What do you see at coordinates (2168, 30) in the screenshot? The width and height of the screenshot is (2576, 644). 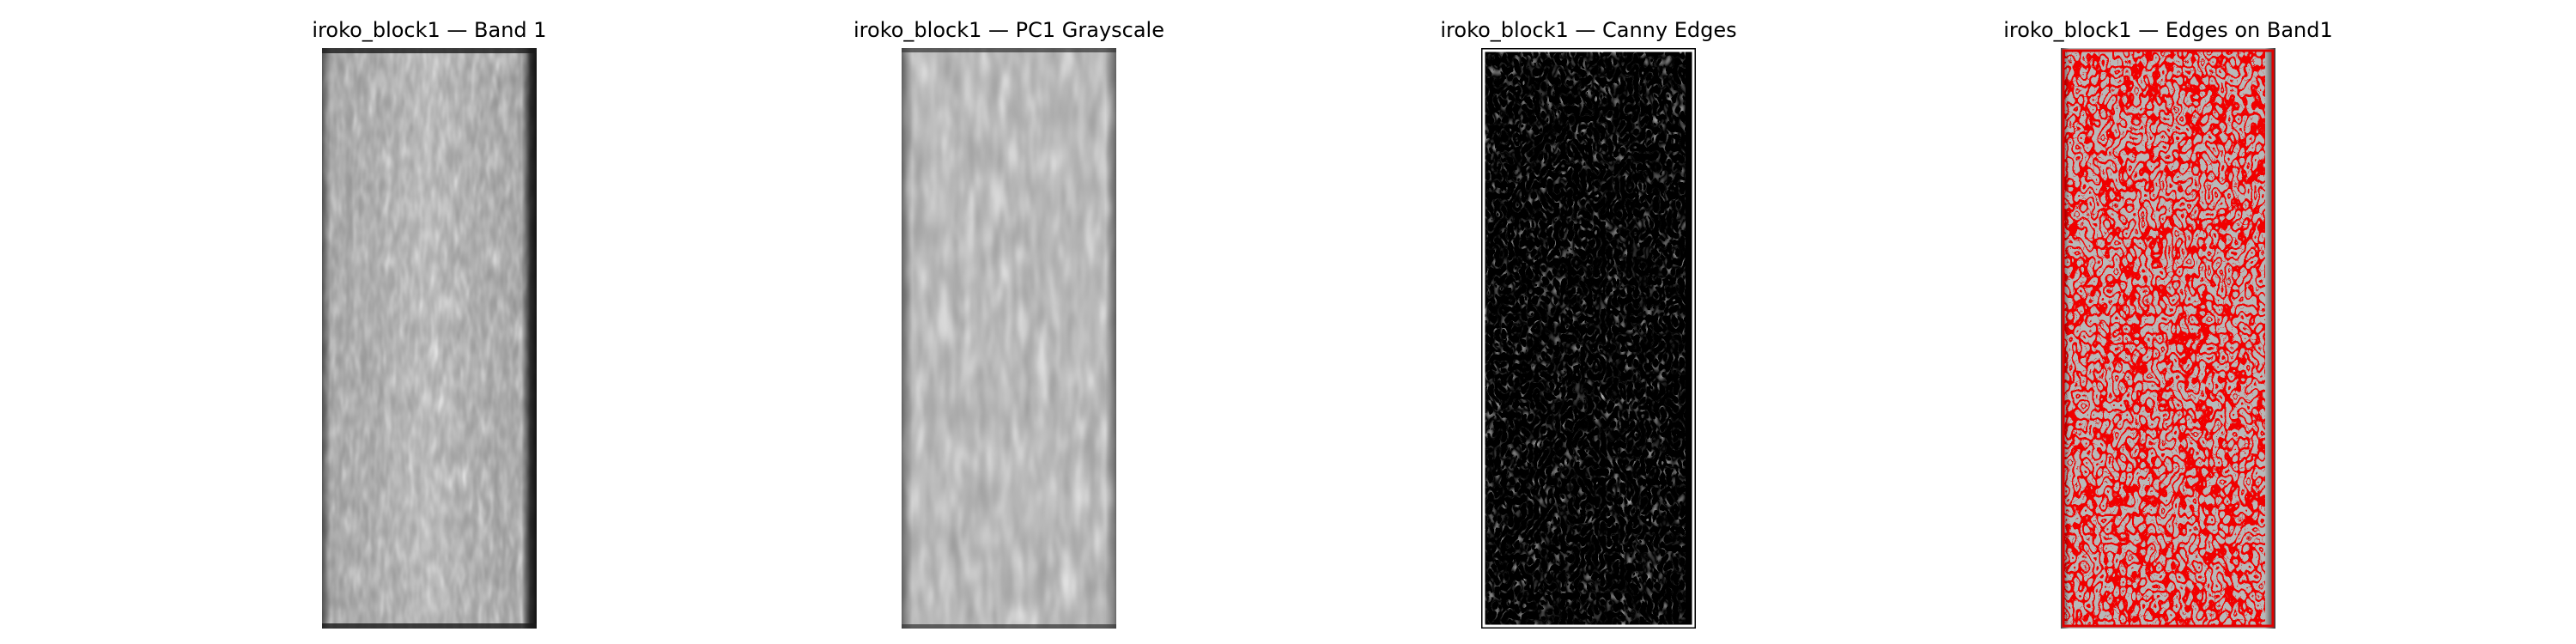 I see `panel-title-overlay: iroko_block1 — Edges on Band1` at bounding box center [2168, 30].